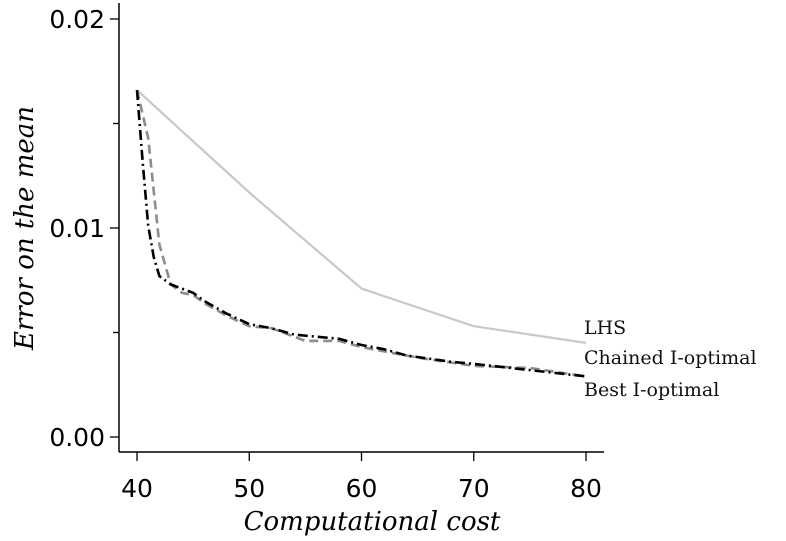  Describe the element at coordinates (137, 488) in the screenshot. I see `x-tick-label: 40` at that location.